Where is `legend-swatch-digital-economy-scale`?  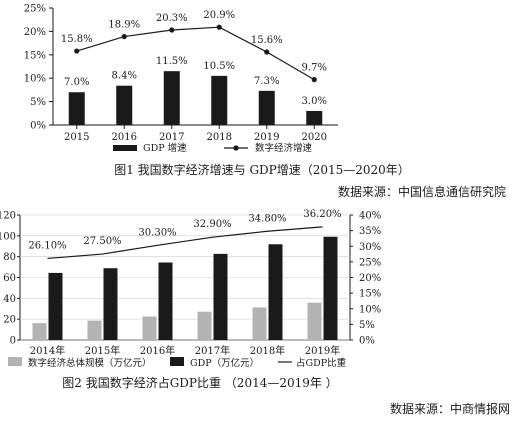
legend-swatch-digital-economy-scale is located at coordinates (15, 361).